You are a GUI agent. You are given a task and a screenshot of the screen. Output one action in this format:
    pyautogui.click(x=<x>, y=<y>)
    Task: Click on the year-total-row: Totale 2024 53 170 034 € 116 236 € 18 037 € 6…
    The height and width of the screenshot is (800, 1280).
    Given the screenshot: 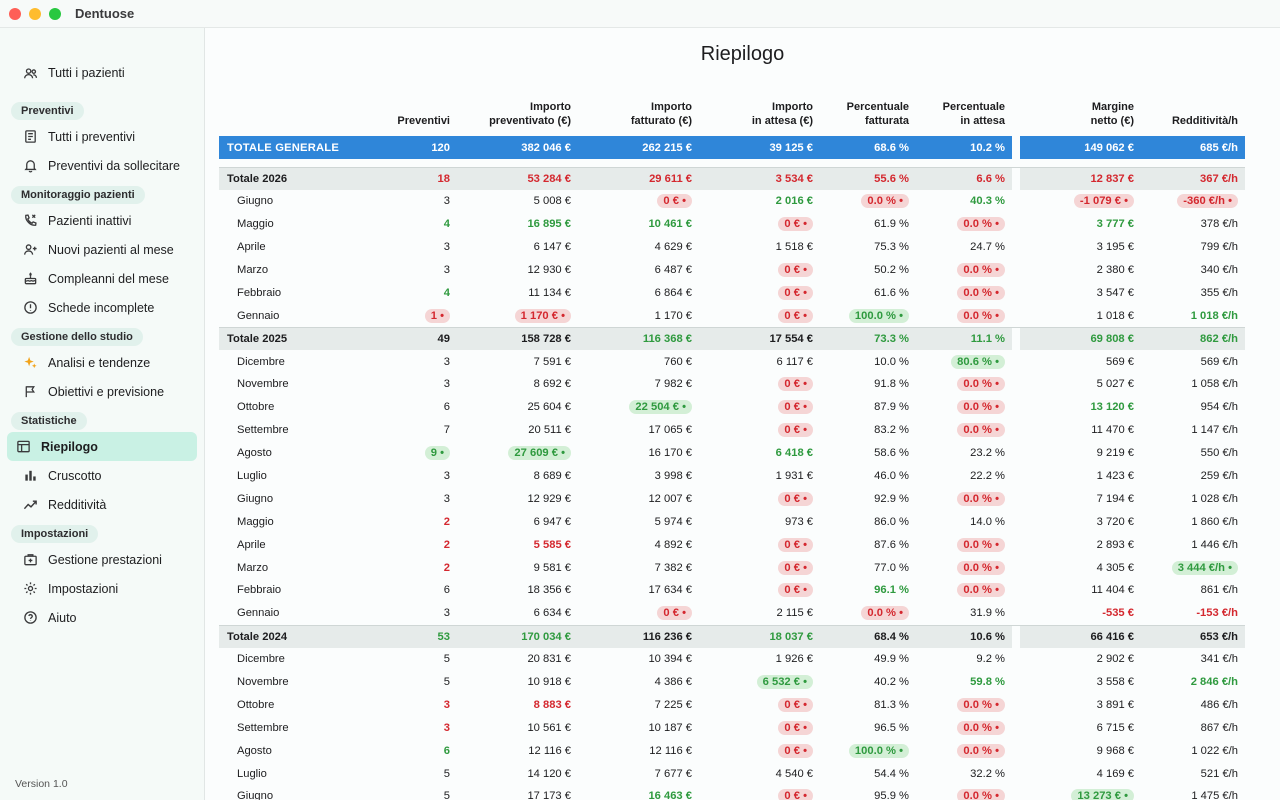 What is the action you would take?
    pyautogui.click(x=732, y=636)
    